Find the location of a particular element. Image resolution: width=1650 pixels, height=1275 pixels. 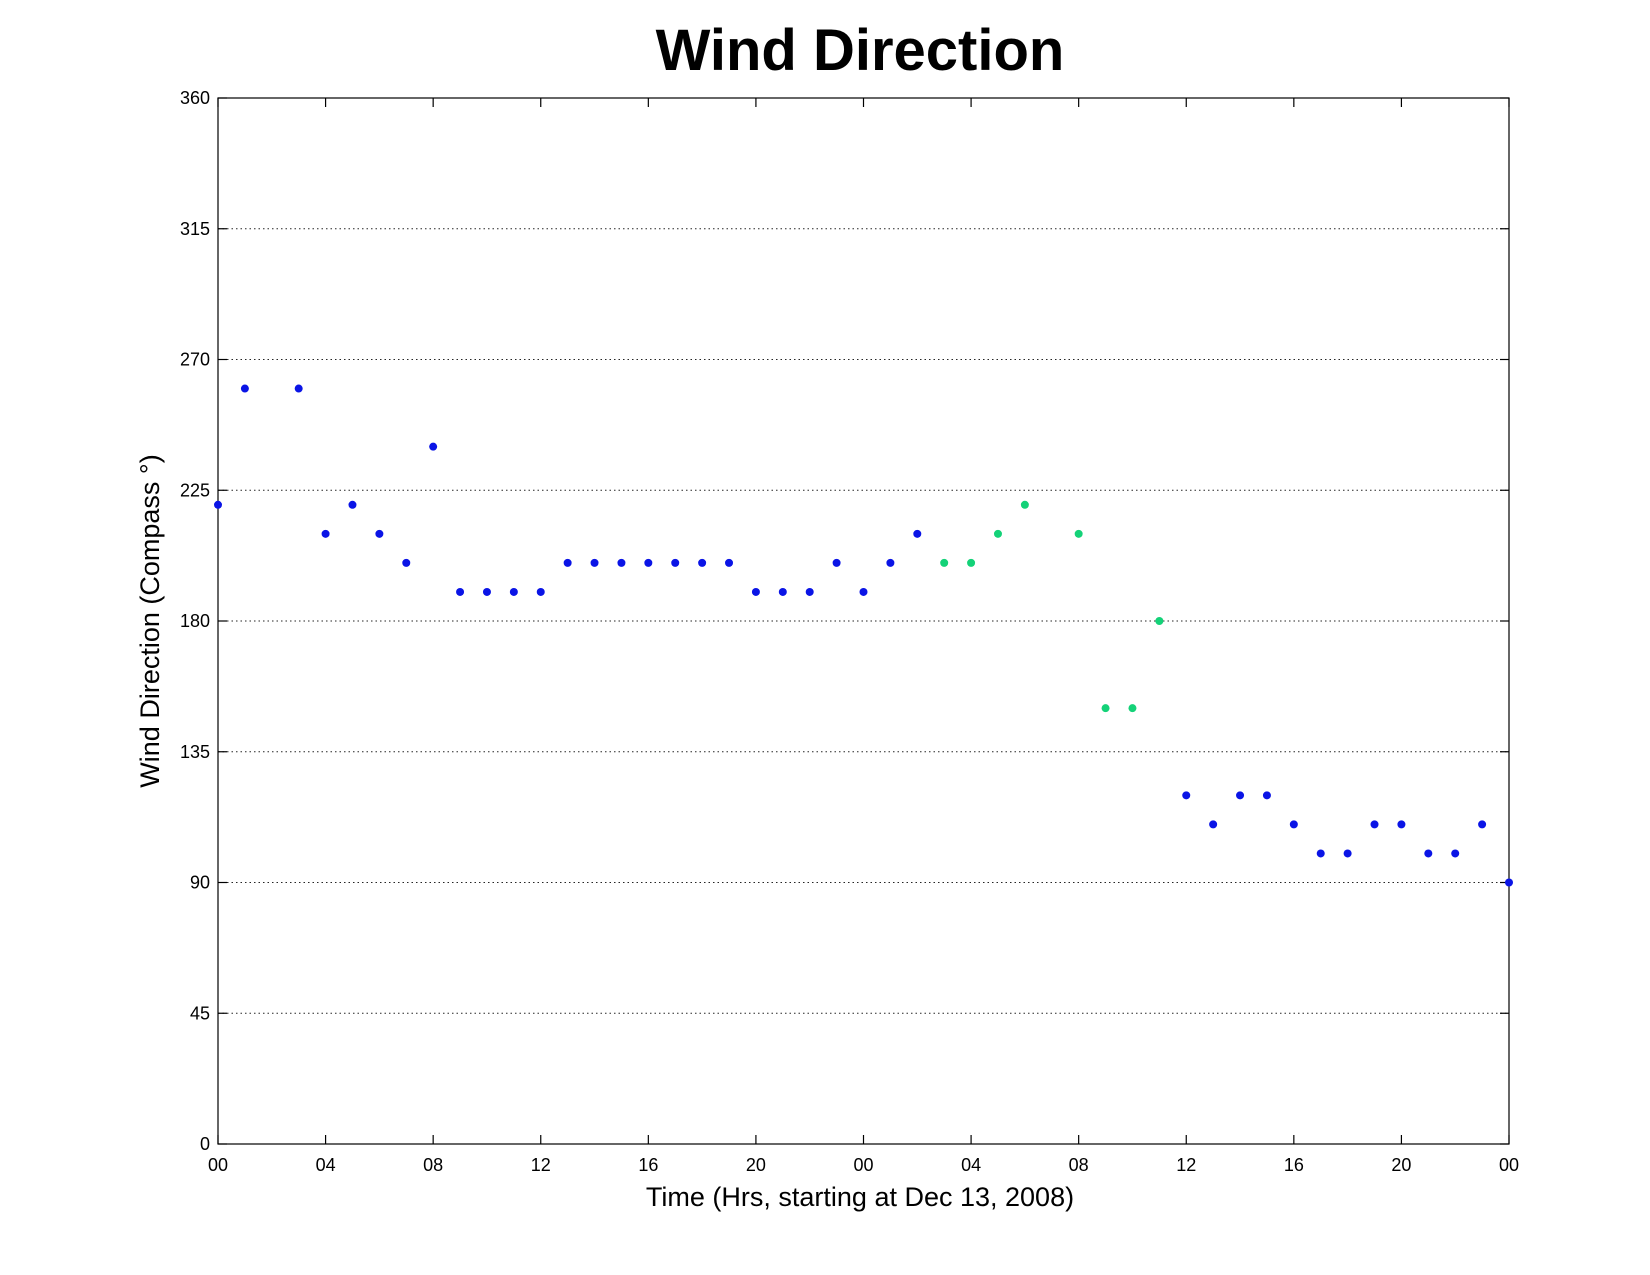

y-axis-label: Wind Direction (Compass °) is located at coordinates (150, 620).